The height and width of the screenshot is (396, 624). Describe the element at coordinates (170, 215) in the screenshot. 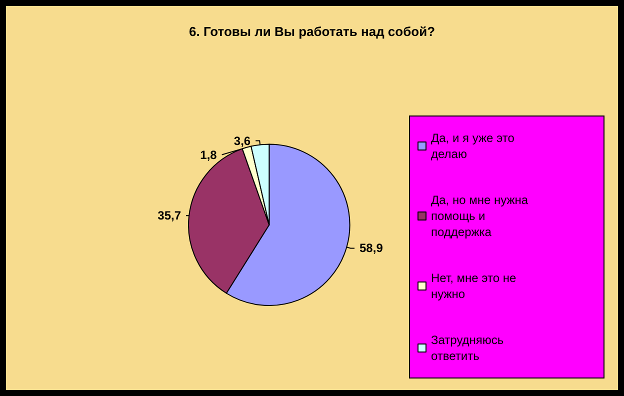

I see `data-label: 35,7` at that location.